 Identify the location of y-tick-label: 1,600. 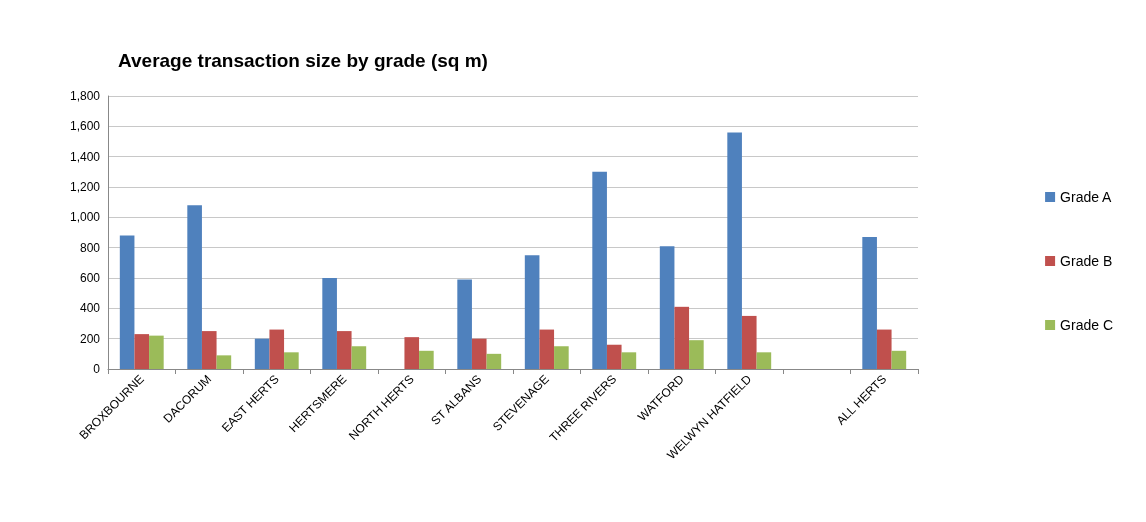
(85, 126).